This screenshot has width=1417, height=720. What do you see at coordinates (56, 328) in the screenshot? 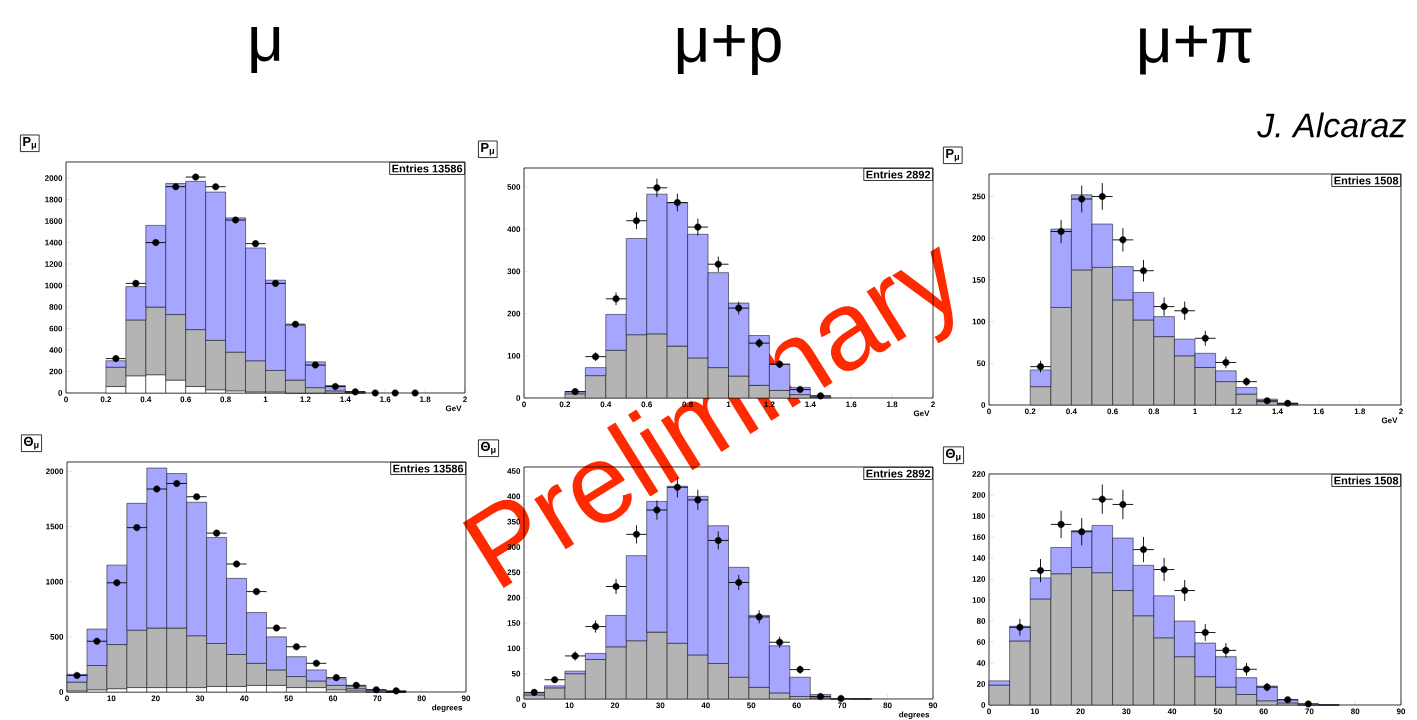
I see `y-tick-label: 600` at bounding box center [56, 328].